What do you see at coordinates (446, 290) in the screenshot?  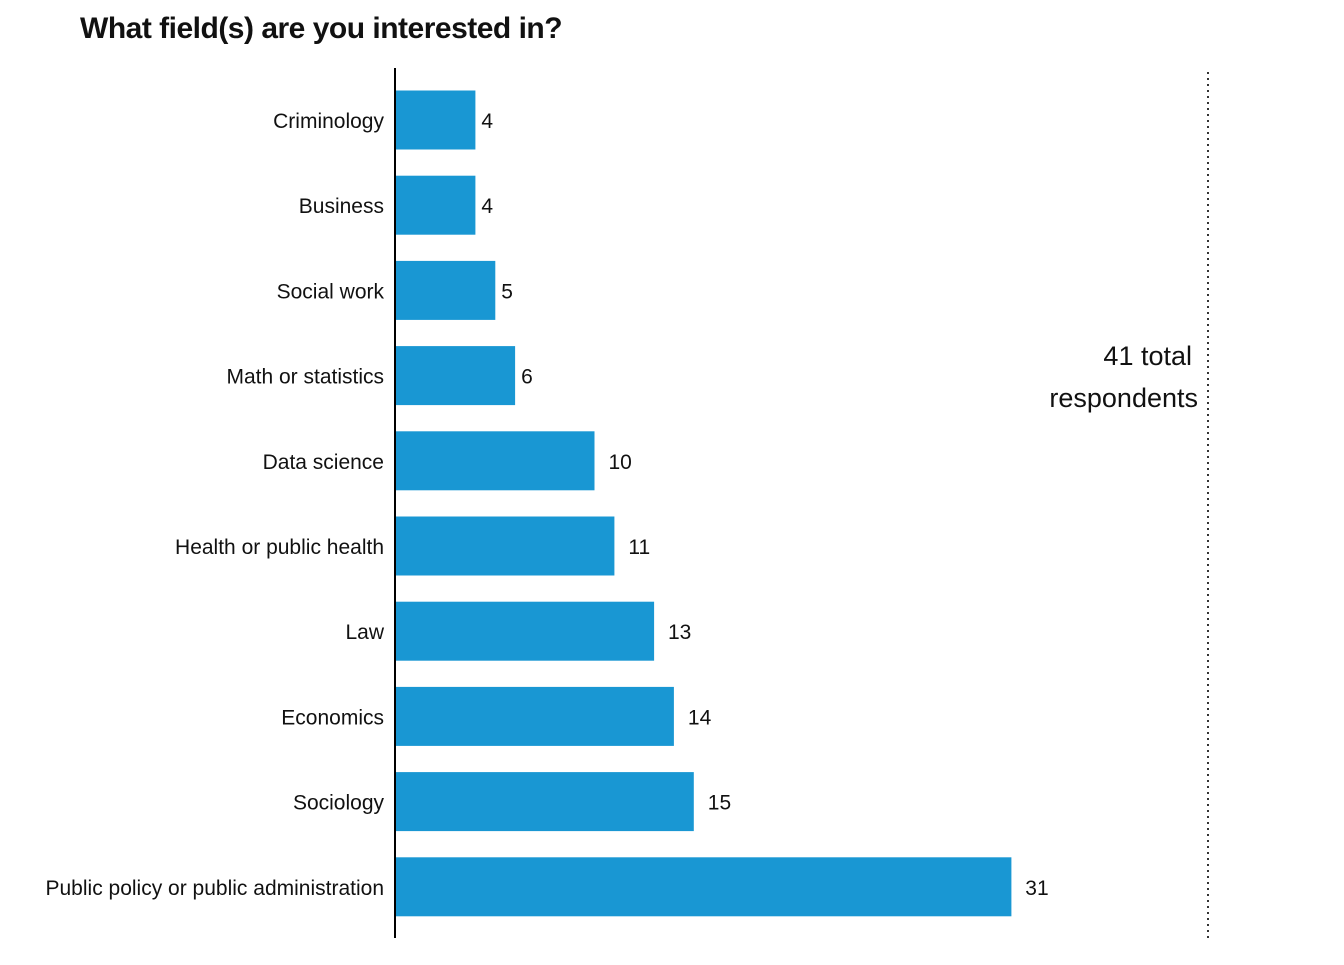 I see `bar-social-work` at bounding box center [446, 290].